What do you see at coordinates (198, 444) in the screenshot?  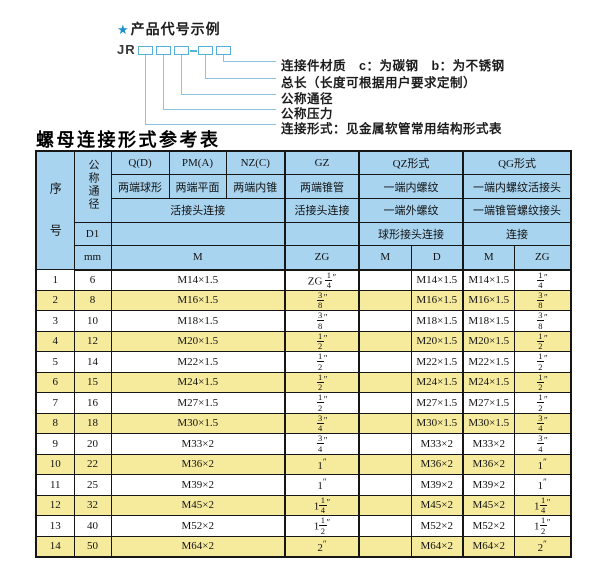 I see `cell-m-thread: M33×2` at bounding box center [198, 444].